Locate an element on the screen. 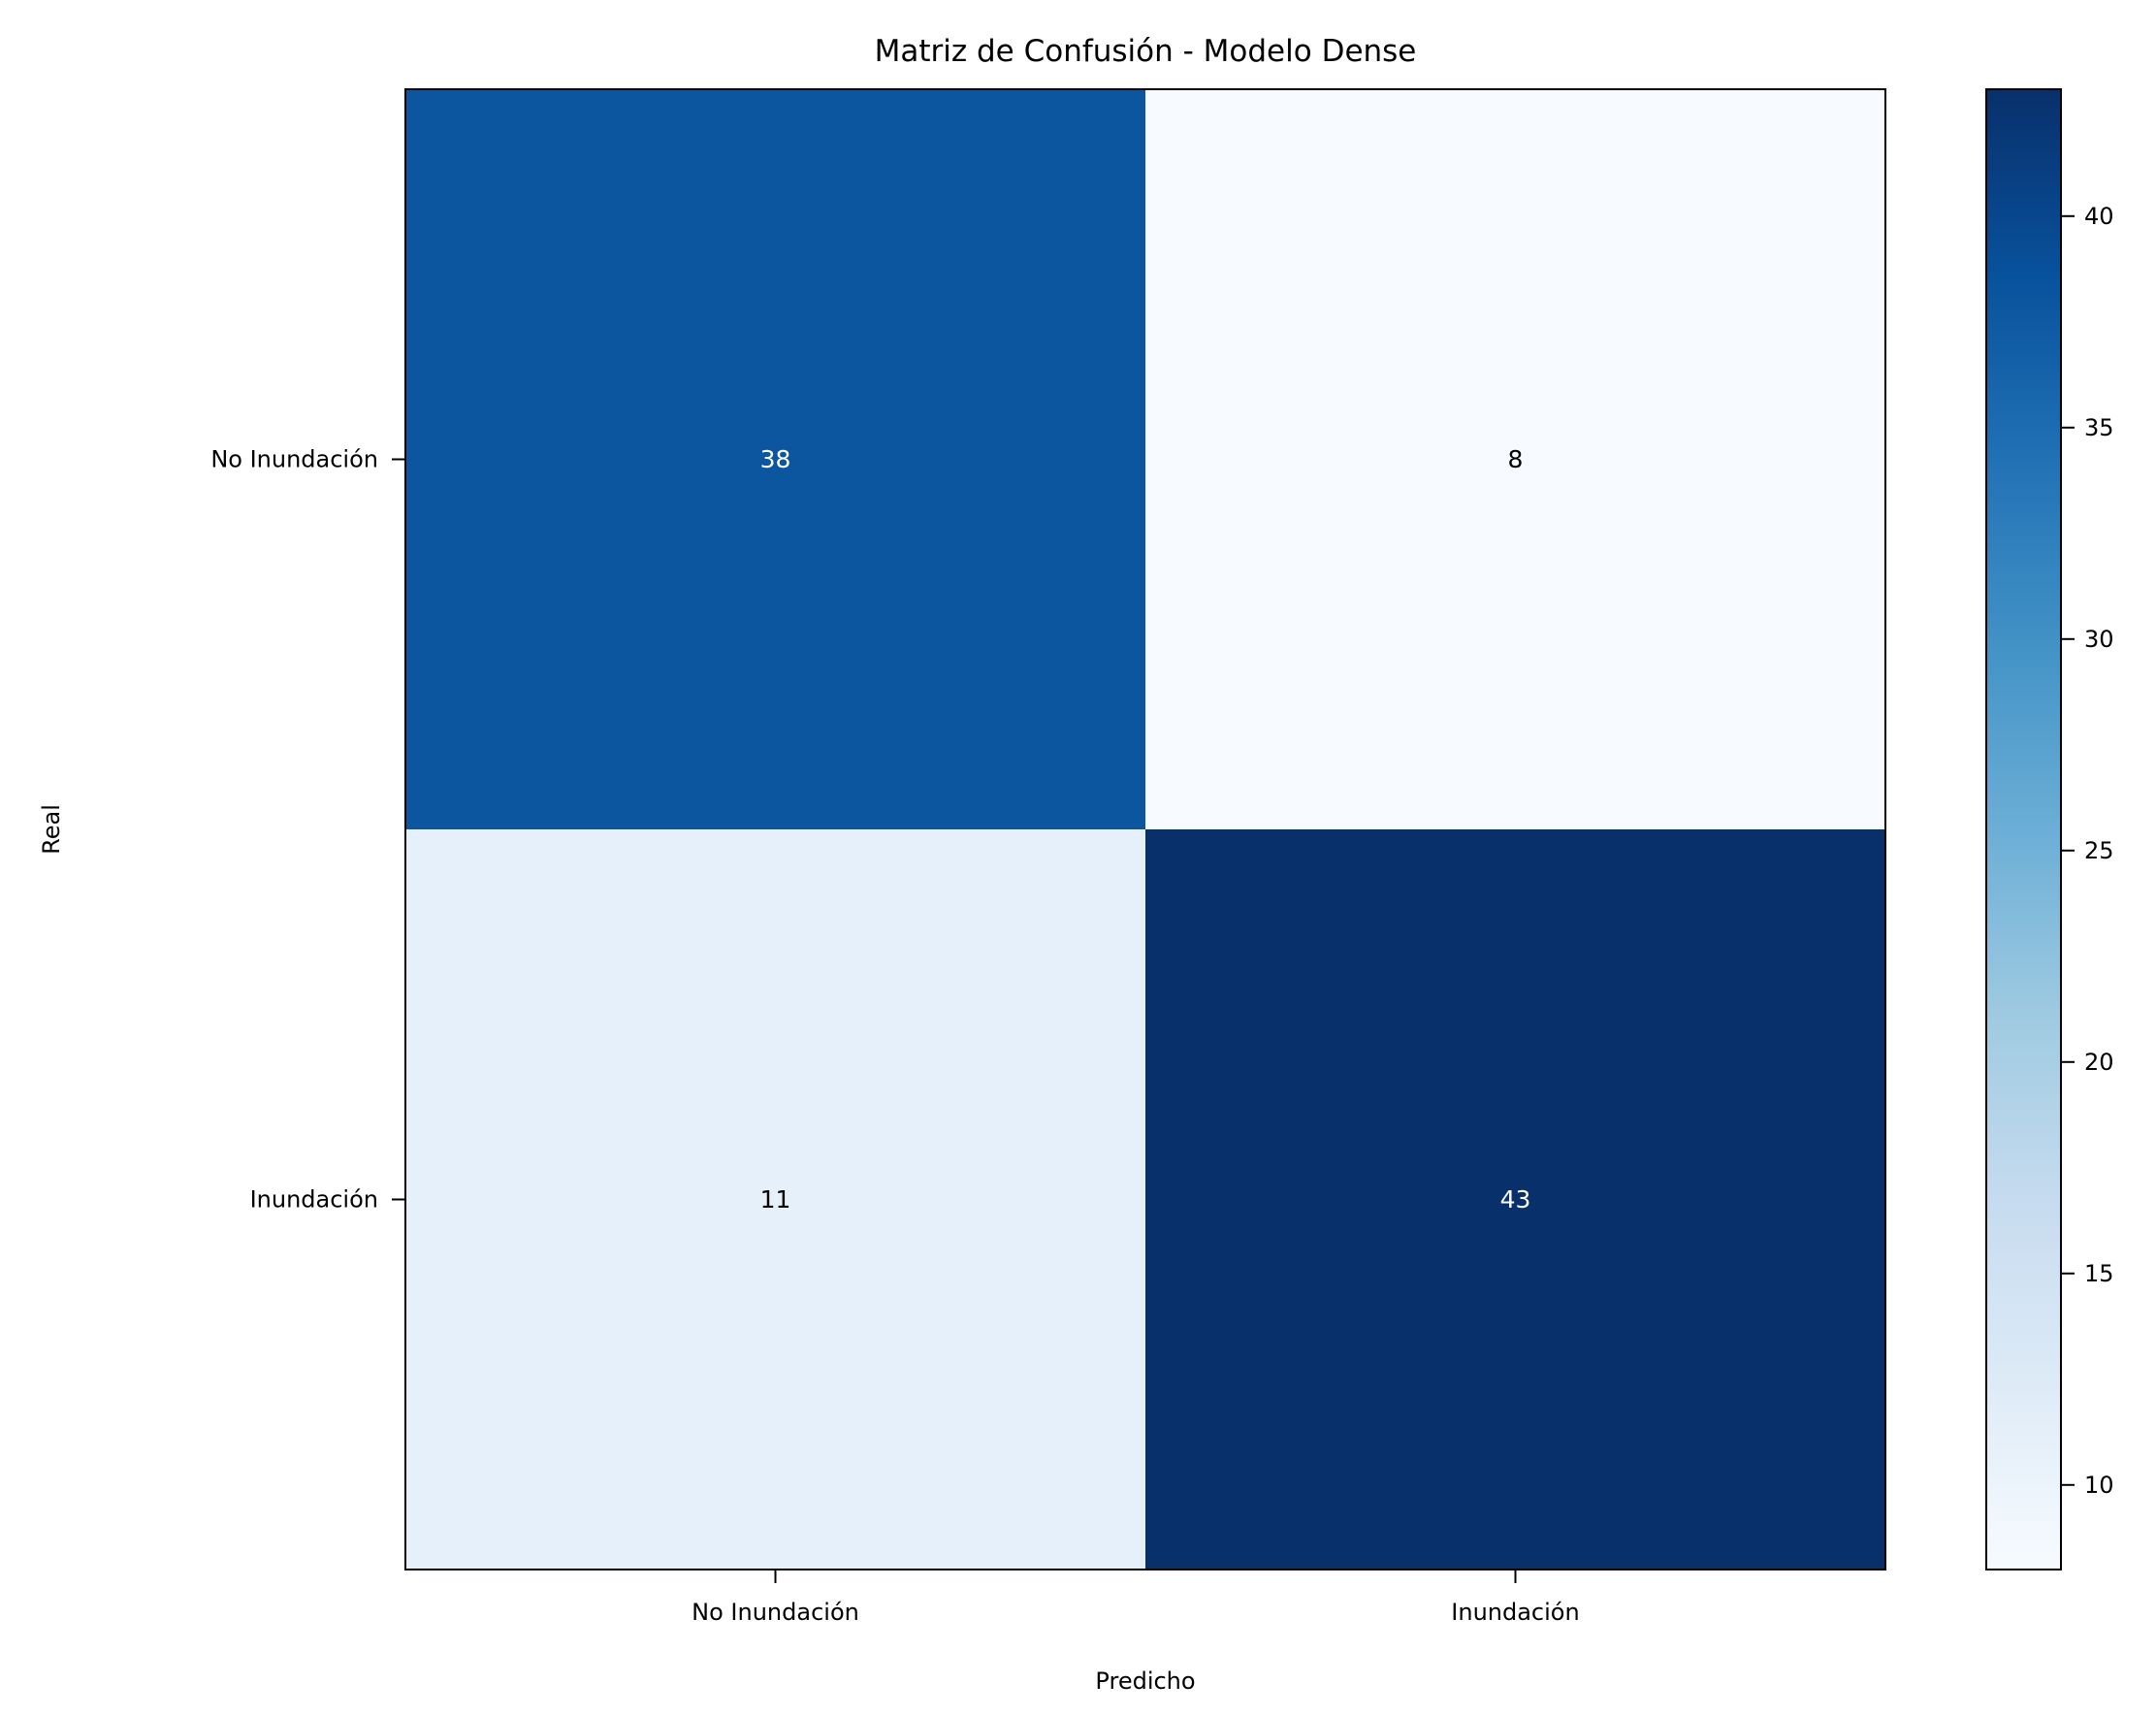 Image resolution: width=2156 pixels, height=1716 pixels. y-tick-label: Inundación is located at coordinates (314, 1200).